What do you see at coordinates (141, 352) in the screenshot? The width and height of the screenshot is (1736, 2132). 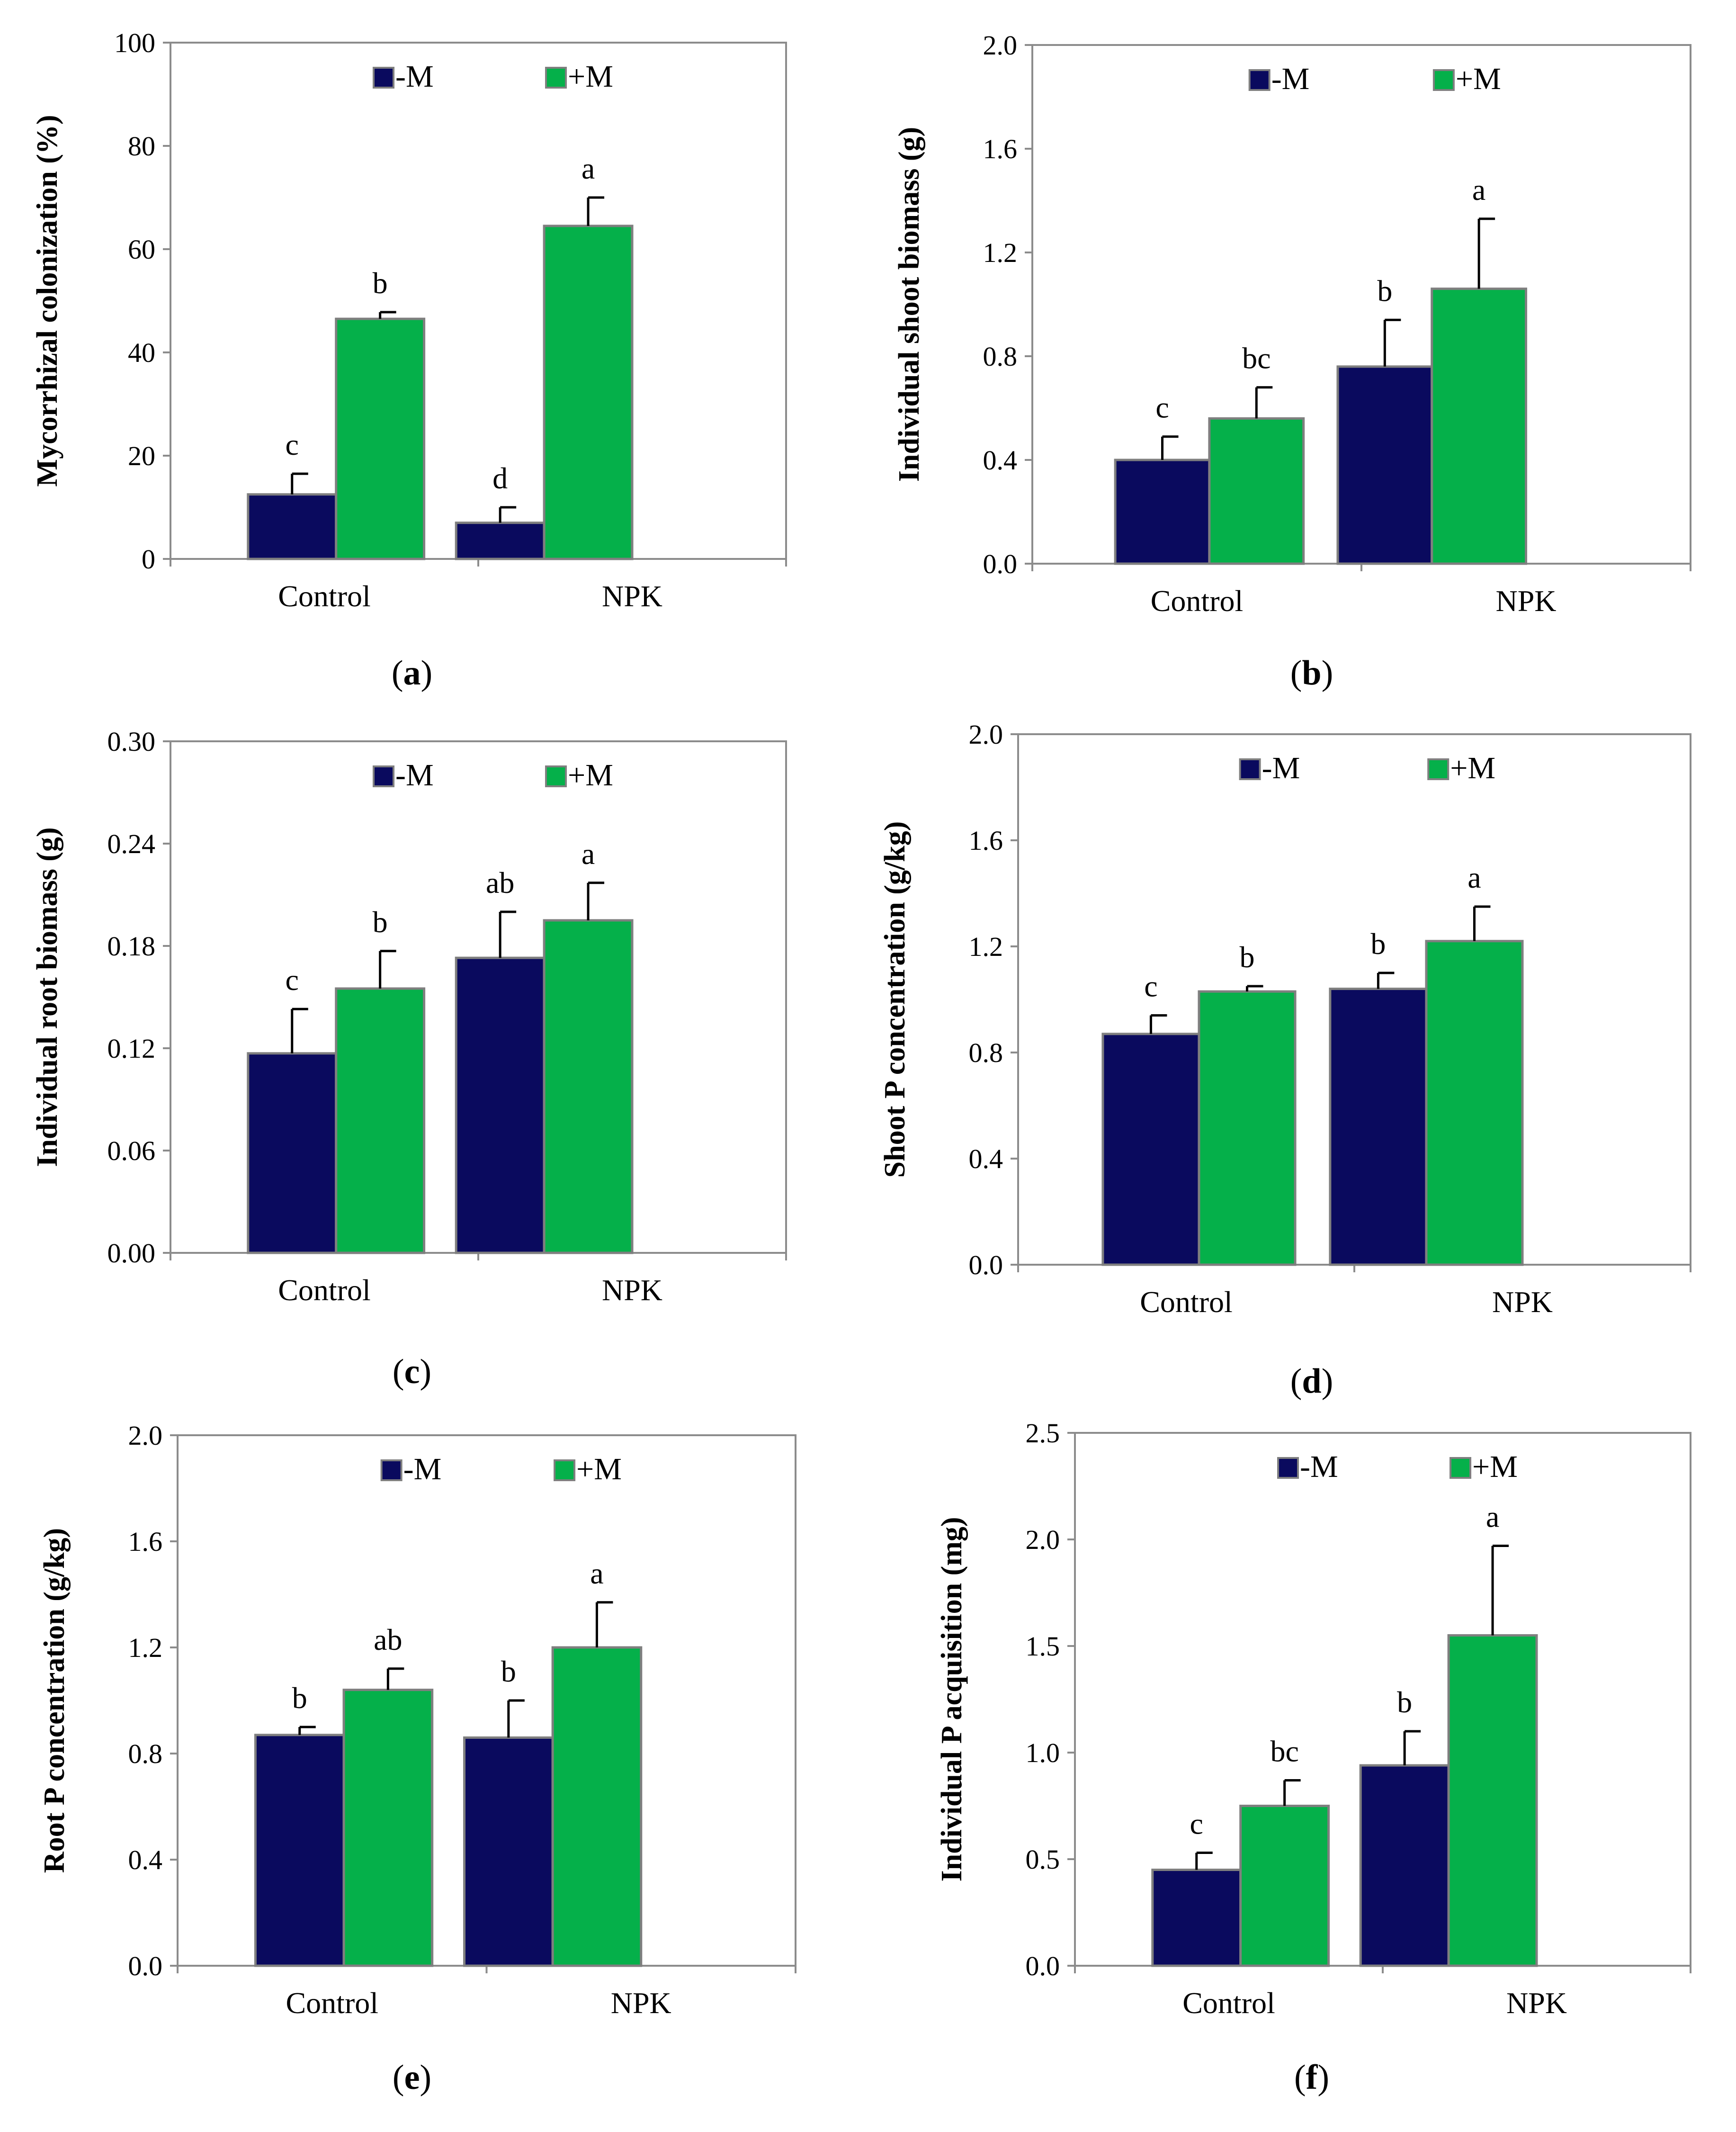 I see `y-tick-label: 40` at bounding box center [141, 352].